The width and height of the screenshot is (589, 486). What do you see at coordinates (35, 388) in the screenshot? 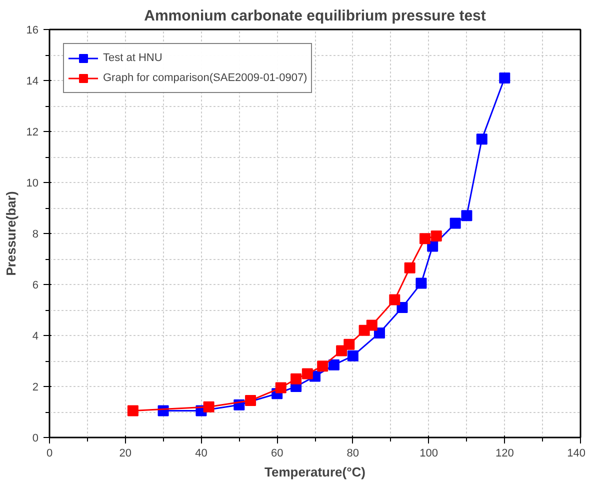
I see `y-tick-label: 2` at bounding box center [35, 388].